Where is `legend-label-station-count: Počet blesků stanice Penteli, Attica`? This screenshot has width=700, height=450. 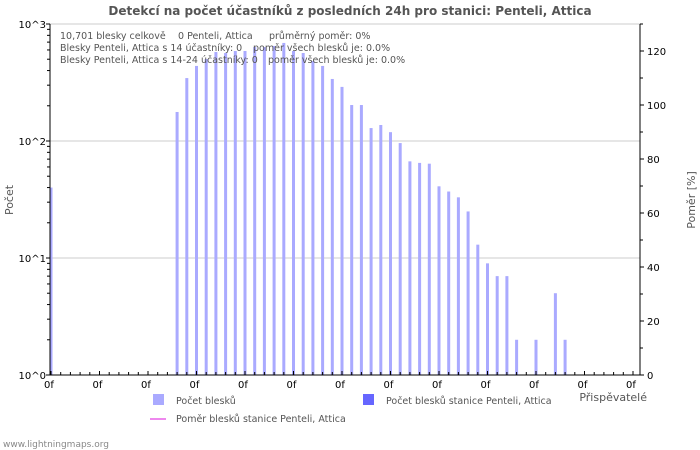
legend-label-station-count: Počet blesků stanice Penteli, Attica is located at coordinates (469, 401).